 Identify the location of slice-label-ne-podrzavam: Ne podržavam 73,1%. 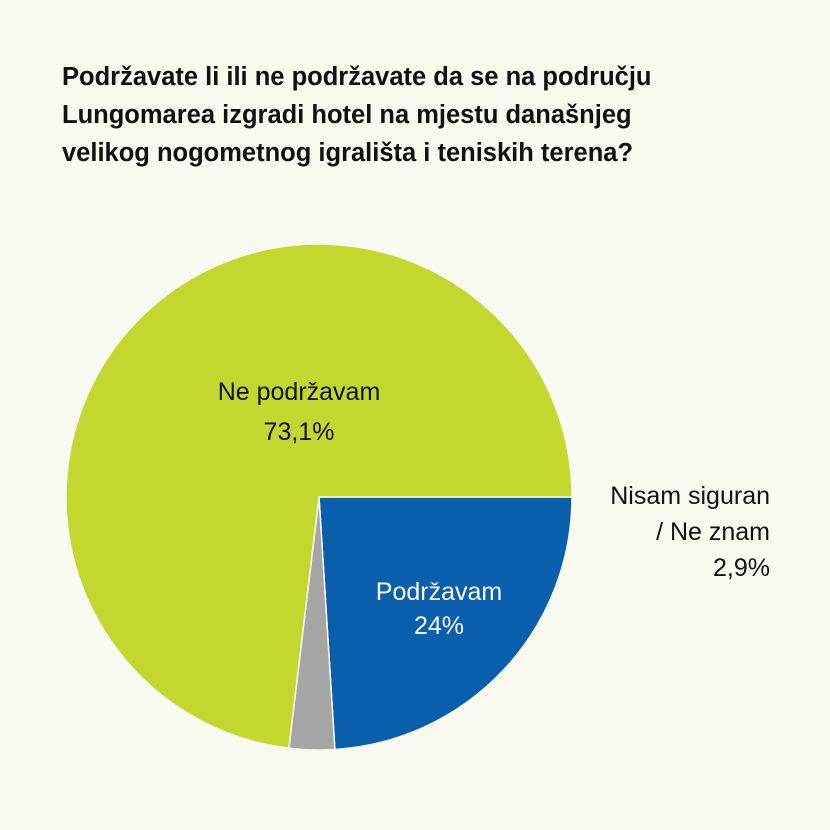
(299, 412).